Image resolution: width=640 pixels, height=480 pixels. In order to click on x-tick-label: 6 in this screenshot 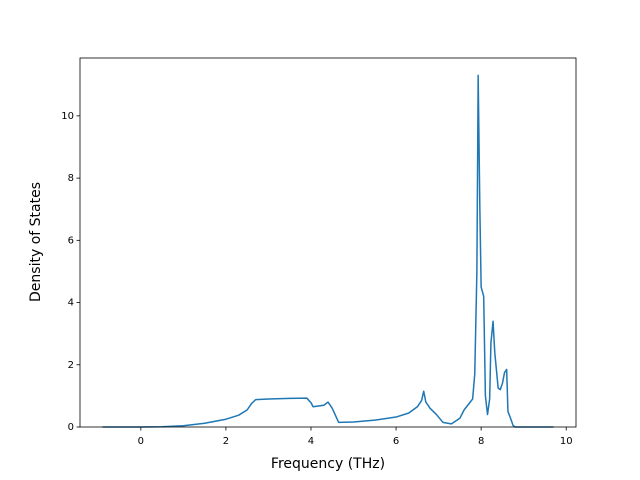, I will do `click(396, 441)`.